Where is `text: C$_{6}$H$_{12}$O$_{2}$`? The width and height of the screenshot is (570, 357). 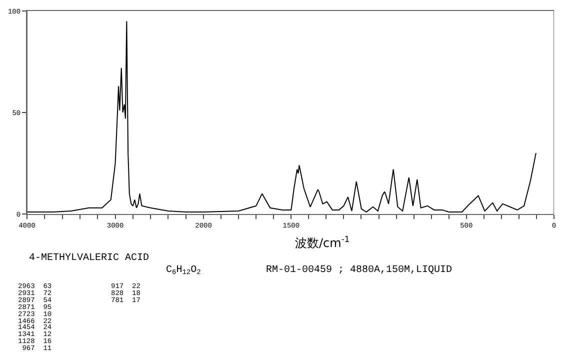
text: C$_{6}$H$_{12}$O$_{2}$ is located at coordinates (183, 271).